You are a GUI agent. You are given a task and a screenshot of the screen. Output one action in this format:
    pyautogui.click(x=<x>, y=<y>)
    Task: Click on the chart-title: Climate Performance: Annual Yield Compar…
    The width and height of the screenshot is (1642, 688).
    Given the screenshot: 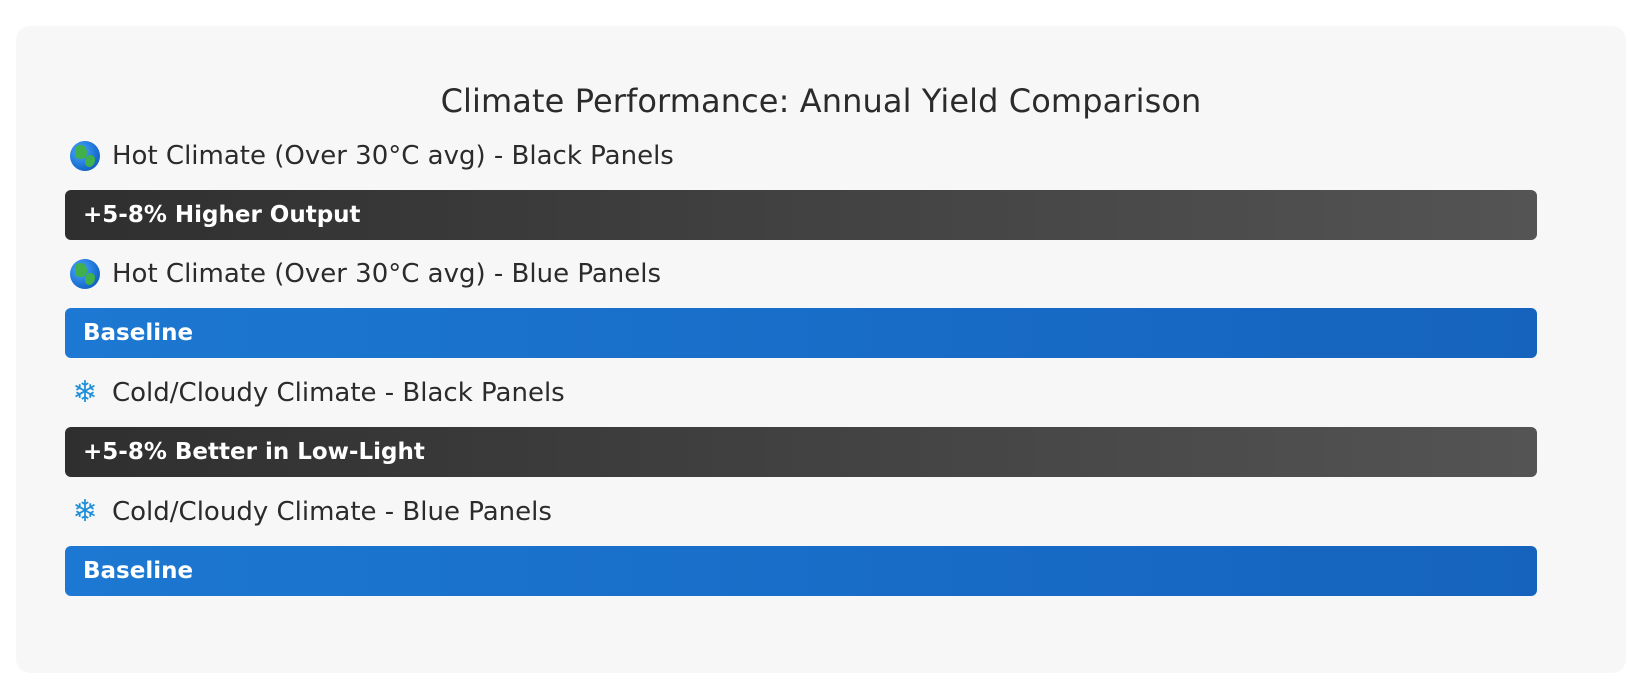 What is the action you would take?
    pyautogui.click(x=821, y=101)
    